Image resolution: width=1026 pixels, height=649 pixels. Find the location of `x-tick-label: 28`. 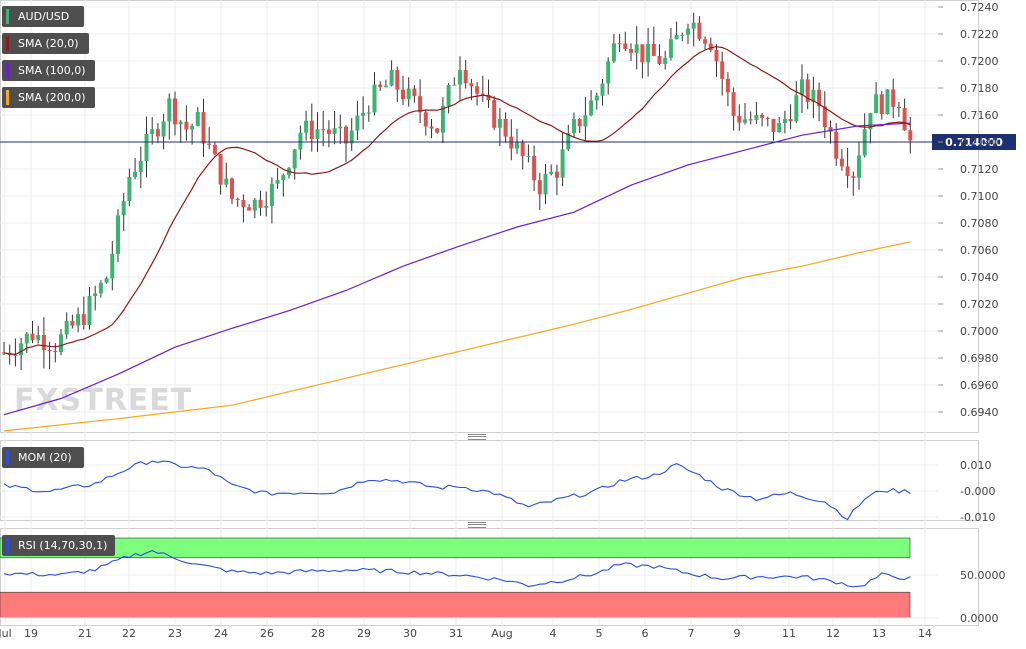

x-tick-label: 28 is located at coordinates (318, 633).